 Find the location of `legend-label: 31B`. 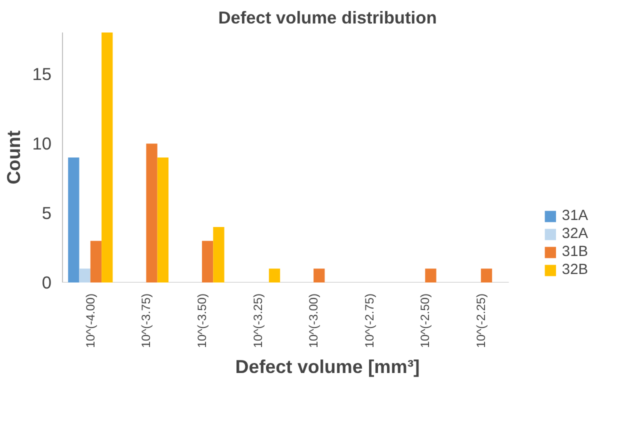

legend-label: 31B is located at coordinates (575, 252).